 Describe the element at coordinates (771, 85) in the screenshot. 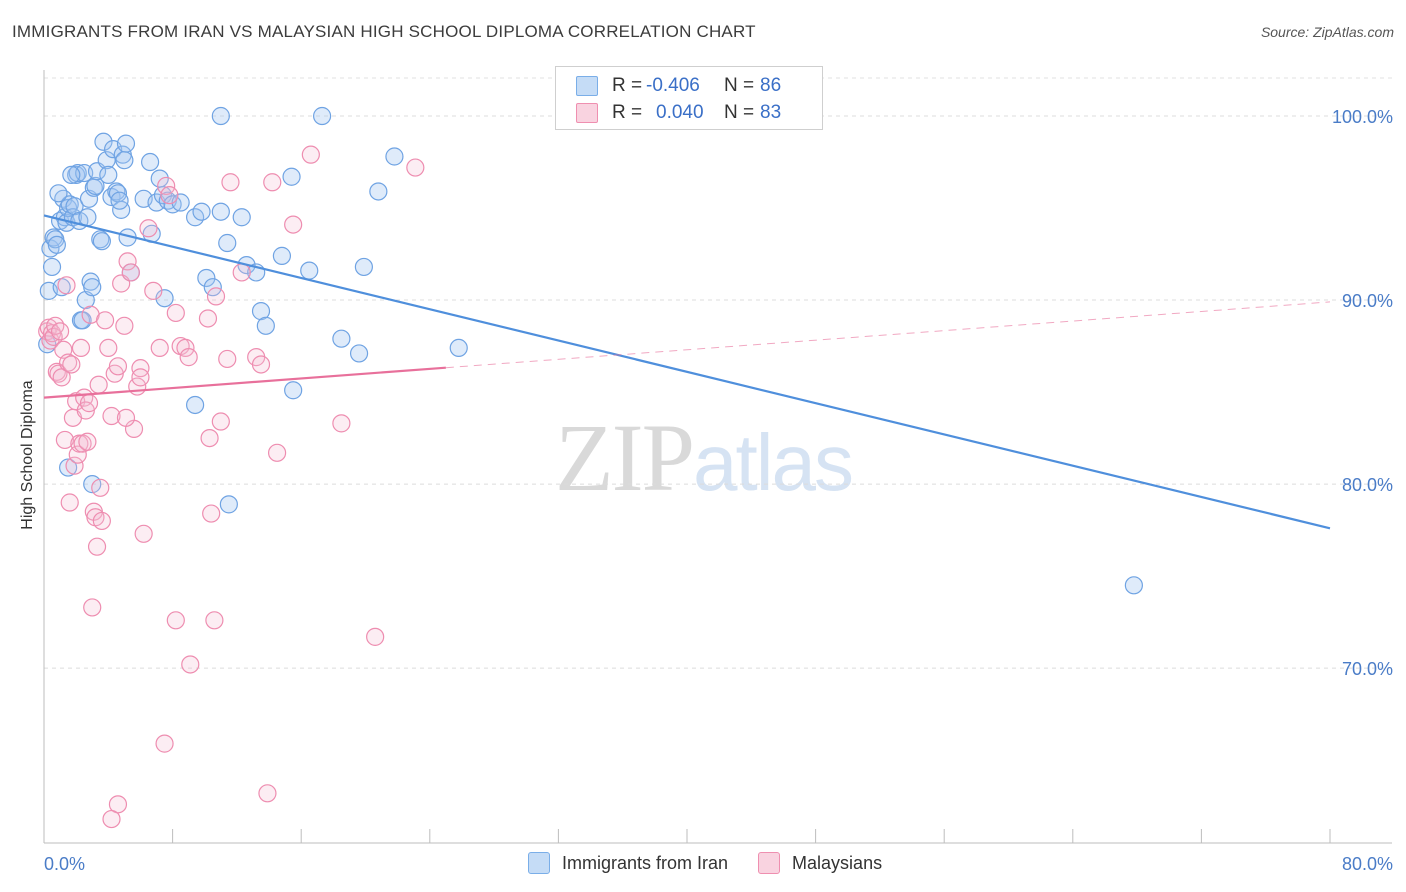

I see `iran-n-value: 86` at that location.